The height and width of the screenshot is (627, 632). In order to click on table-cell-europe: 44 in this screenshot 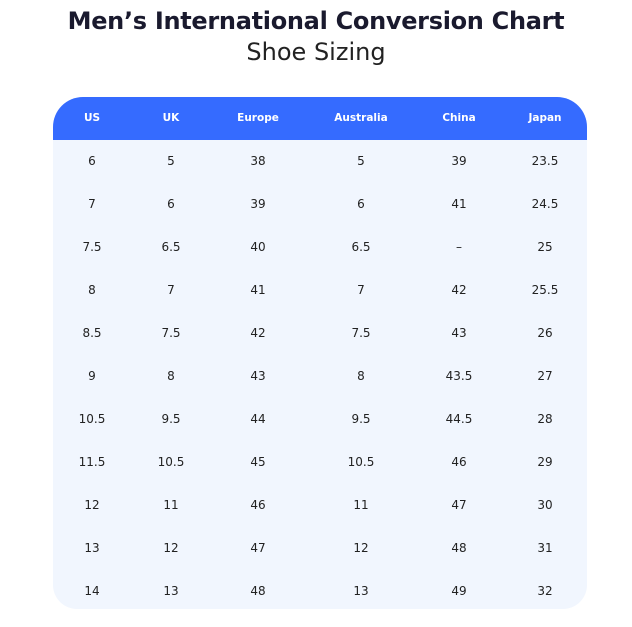, I will do `click(258, 419)`.